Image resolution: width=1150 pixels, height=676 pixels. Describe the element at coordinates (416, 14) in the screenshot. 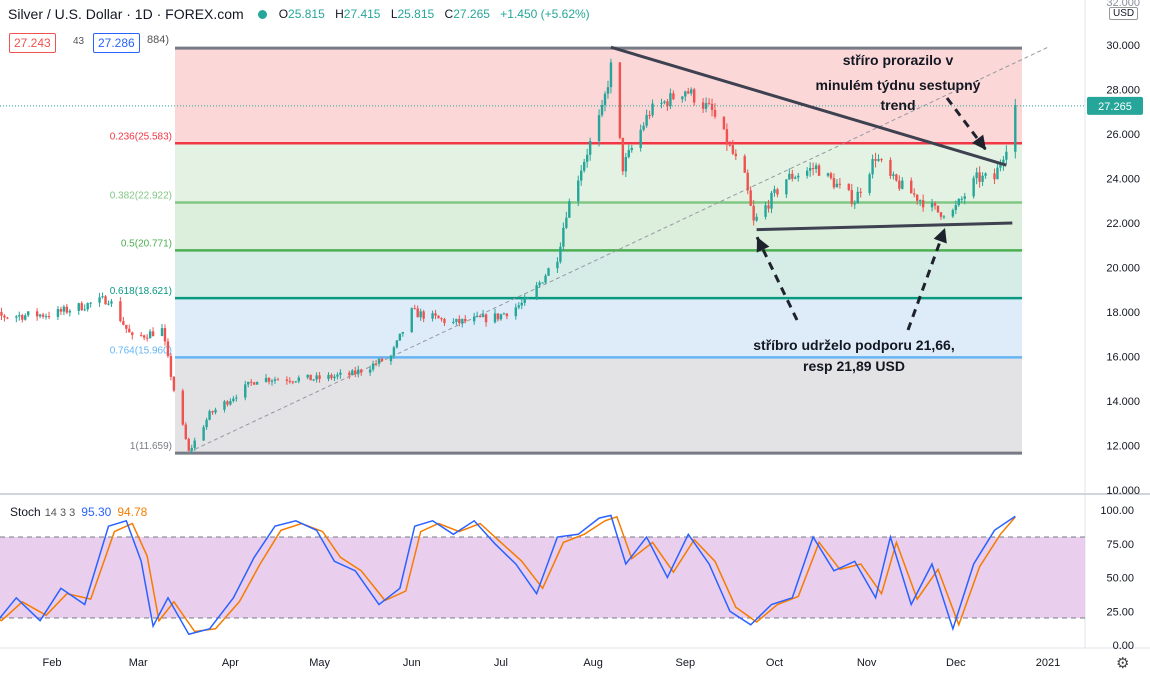

I see `low-value: 25.815` at that location.